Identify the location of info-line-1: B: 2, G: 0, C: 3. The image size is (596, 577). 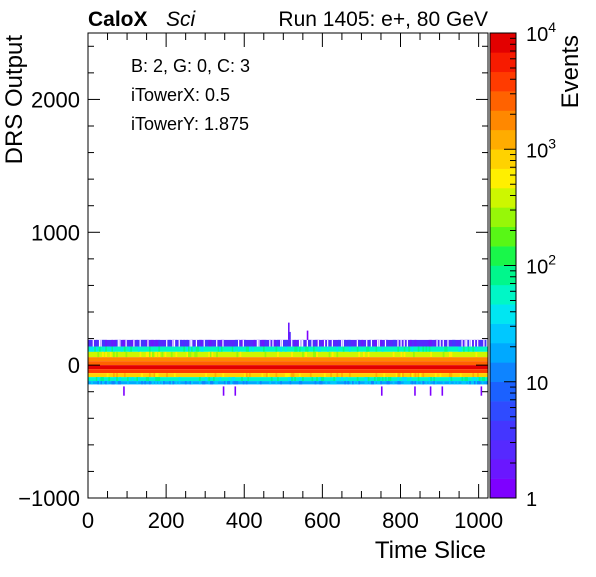
(190, 66).